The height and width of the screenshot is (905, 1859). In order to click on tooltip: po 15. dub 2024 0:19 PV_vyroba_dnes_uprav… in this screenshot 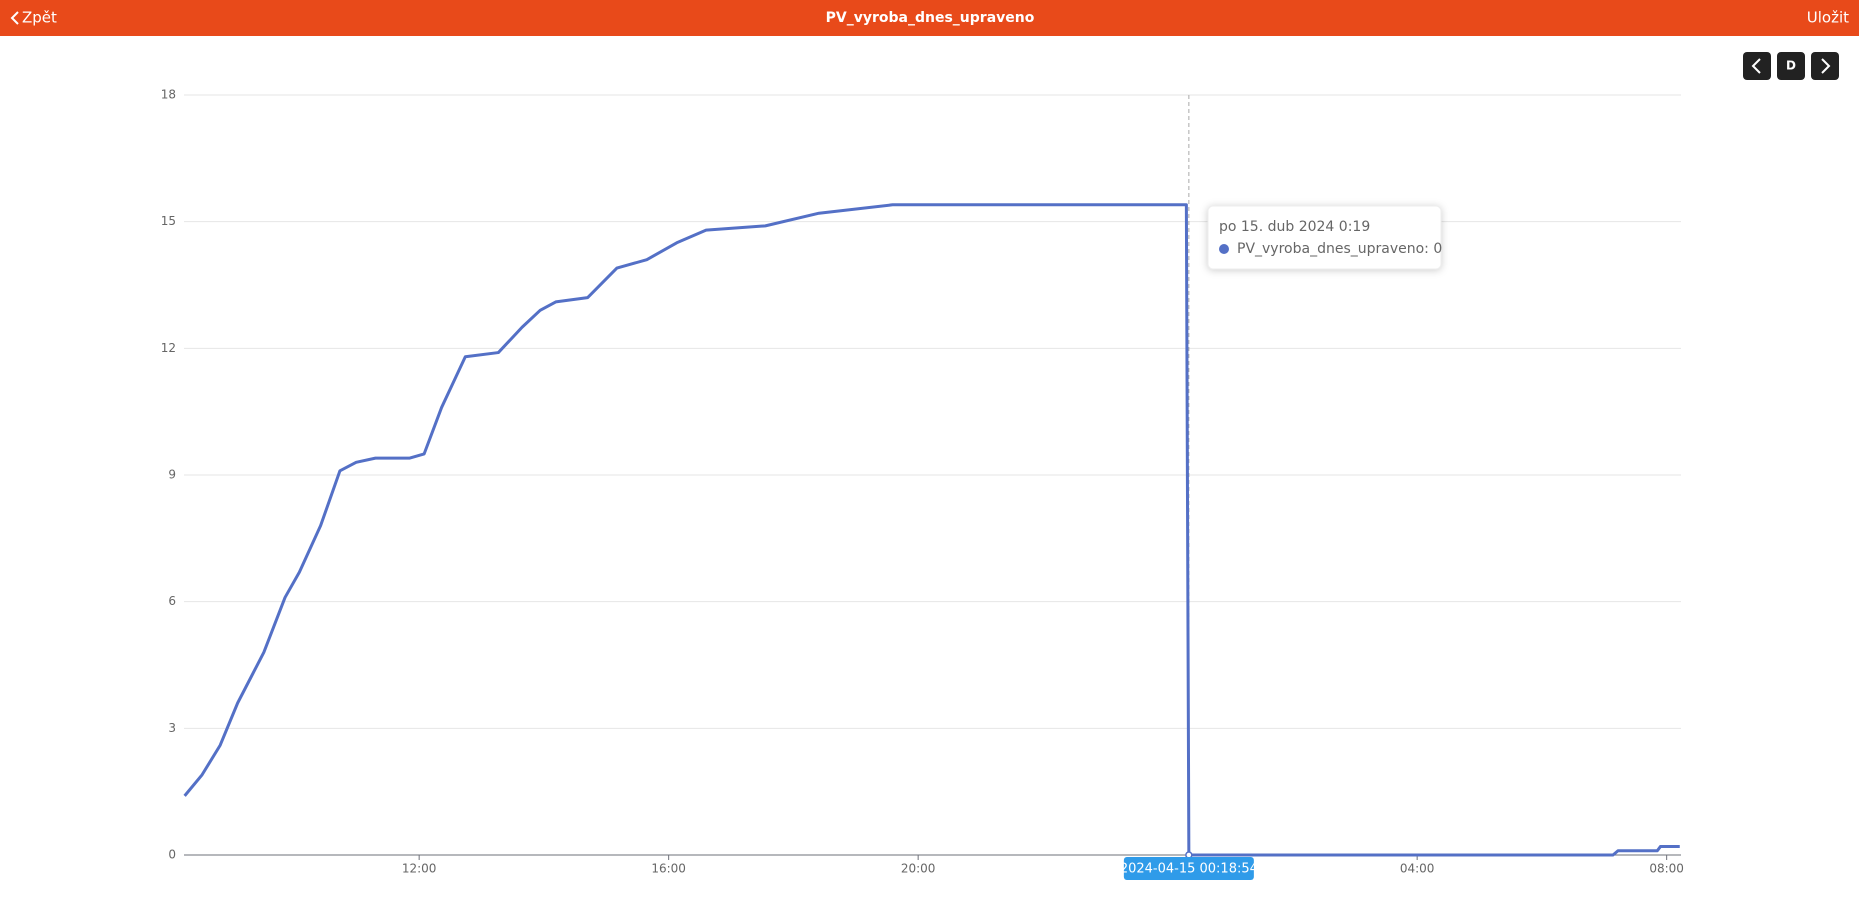, I will do `click(1324, 237)`.